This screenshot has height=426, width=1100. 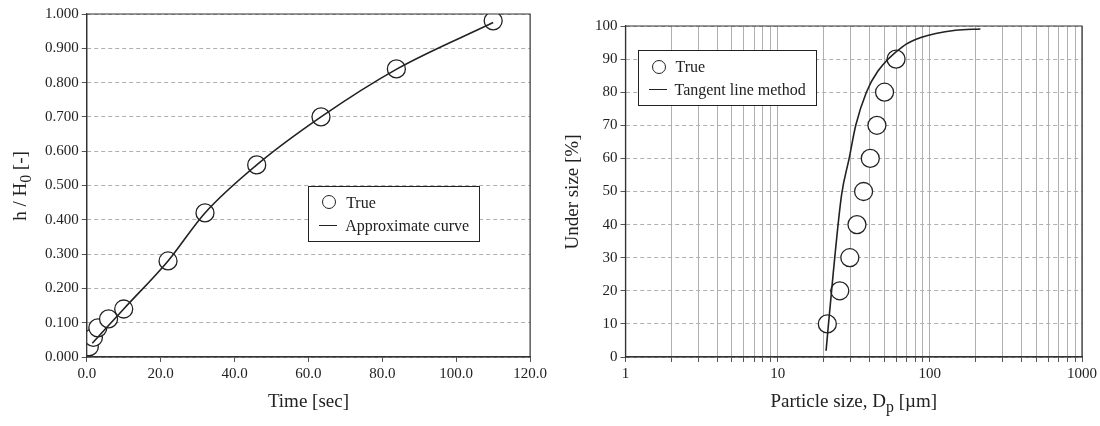 What do you see at coordinates (625, 372) in the screenshot?
I see `x-tick-label: 1` at bounding box center [625, 372].